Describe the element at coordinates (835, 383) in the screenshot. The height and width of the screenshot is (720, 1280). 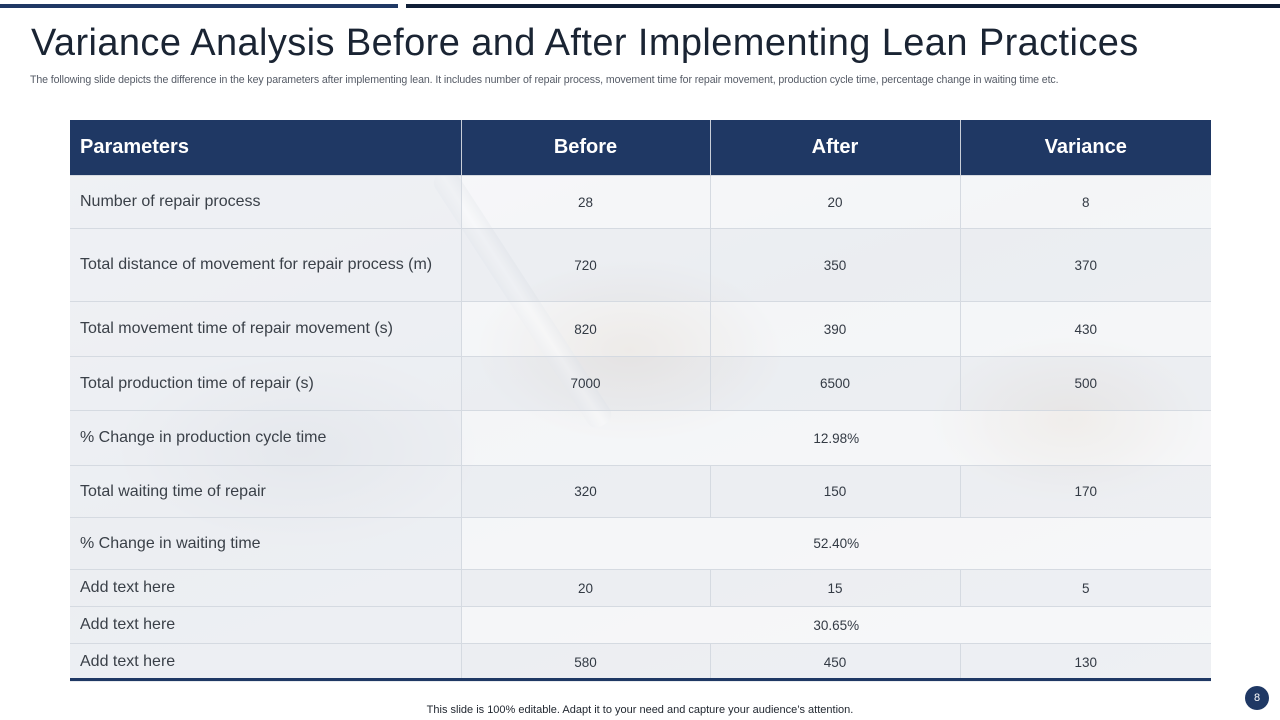
I see `after-cell: 6500` at that location.